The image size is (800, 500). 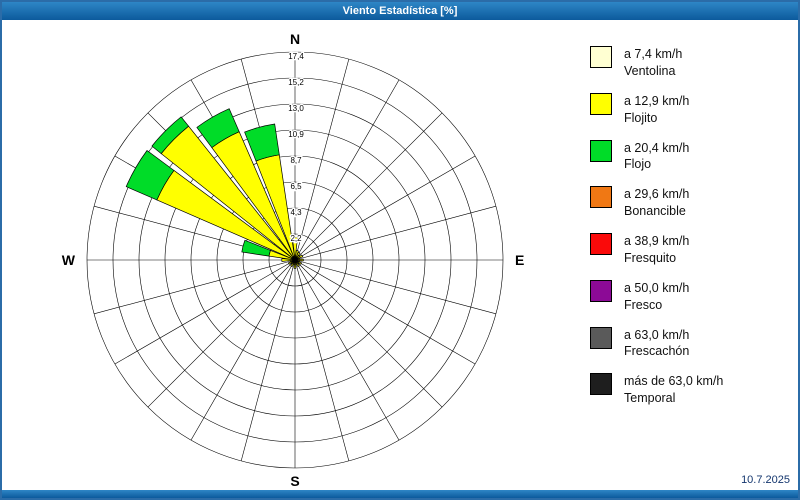 I want to click on legend-item: a 38,9 km/h Fresquito, so click(x=656, y=250).